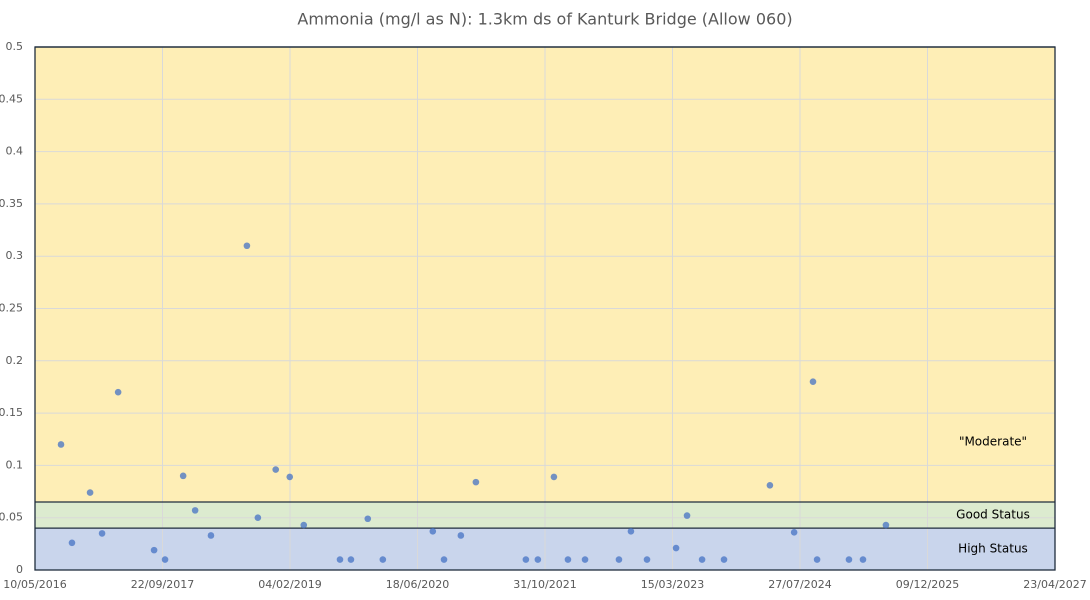 This screenshot has height=600, width=1090. I want to click on y-tick-label: 0.2, so click(15, 360).